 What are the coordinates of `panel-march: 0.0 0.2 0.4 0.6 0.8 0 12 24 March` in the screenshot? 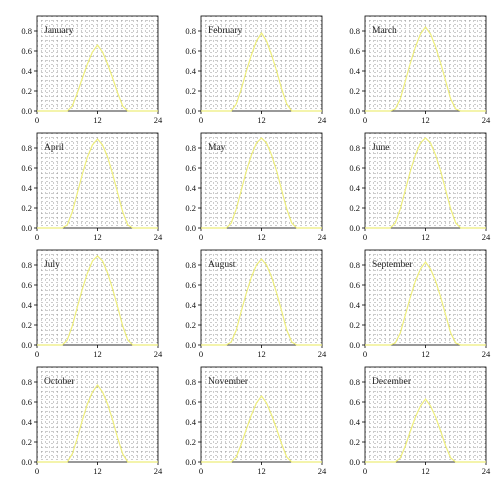 It's located at (420, 70).